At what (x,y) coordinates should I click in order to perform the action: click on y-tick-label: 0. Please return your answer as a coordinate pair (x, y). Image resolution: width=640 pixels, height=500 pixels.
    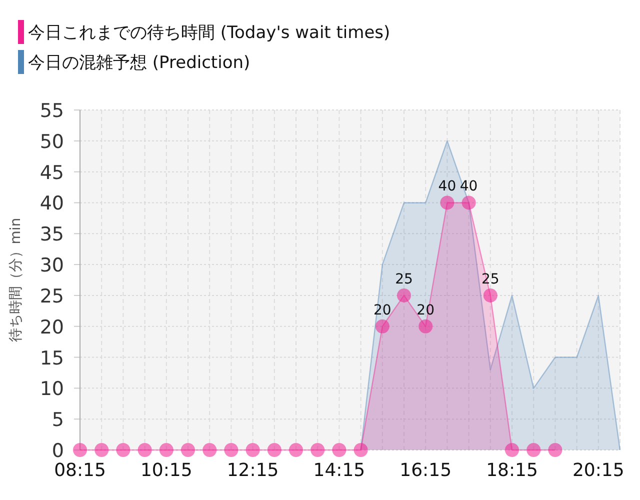
    Looking at the image, I should click on (58, 451).